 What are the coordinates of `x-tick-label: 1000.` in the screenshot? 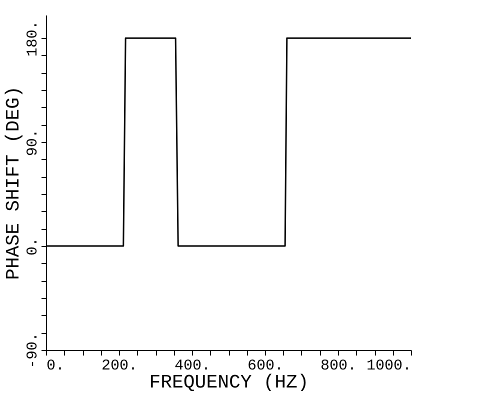 It's located at (389, 366).